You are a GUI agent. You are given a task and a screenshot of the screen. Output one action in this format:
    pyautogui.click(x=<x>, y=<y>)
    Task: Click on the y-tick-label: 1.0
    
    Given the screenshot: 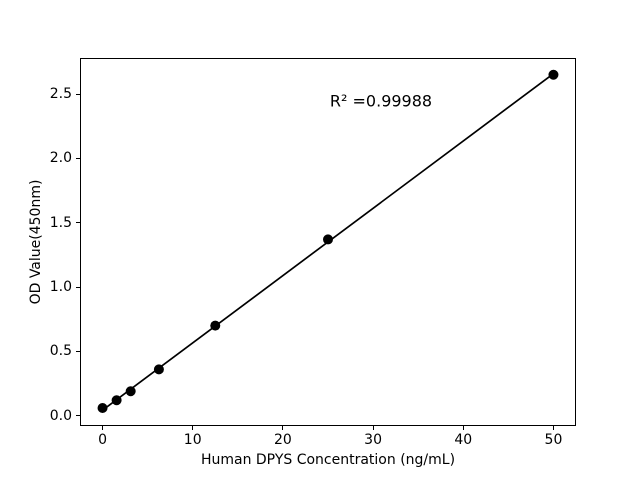 What is the action you would take?
    pyautogui.click(x=60, y=287)
    